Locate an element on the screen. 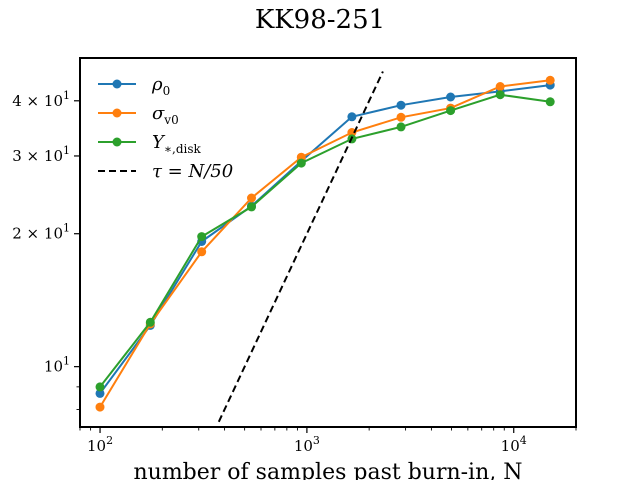 Image resolution: width=640 pixels, height=480 pixels. legend-label-1: σv0 is located at coordinates (165, 115).